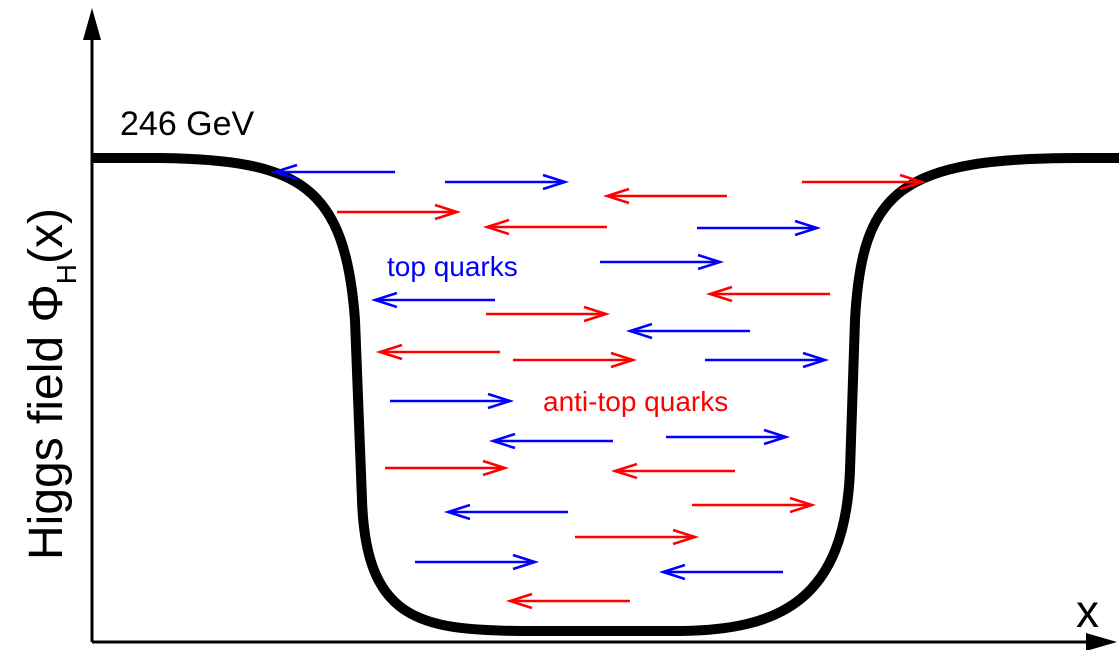  Describe the element at coordinates (187, 124) in the screenshot. I see `vev-label: 246 GeV` at that location.